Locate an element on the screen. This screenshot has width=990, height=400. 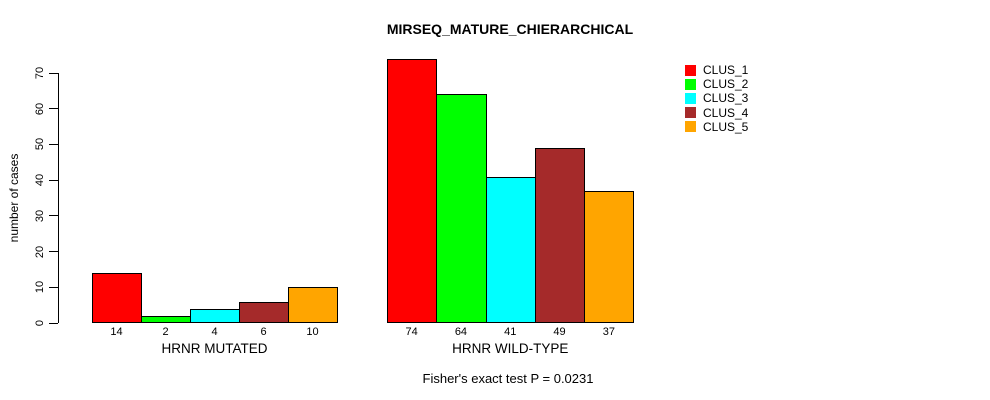
legend-item: CLUS_4 is located at coordinates (716, 113).